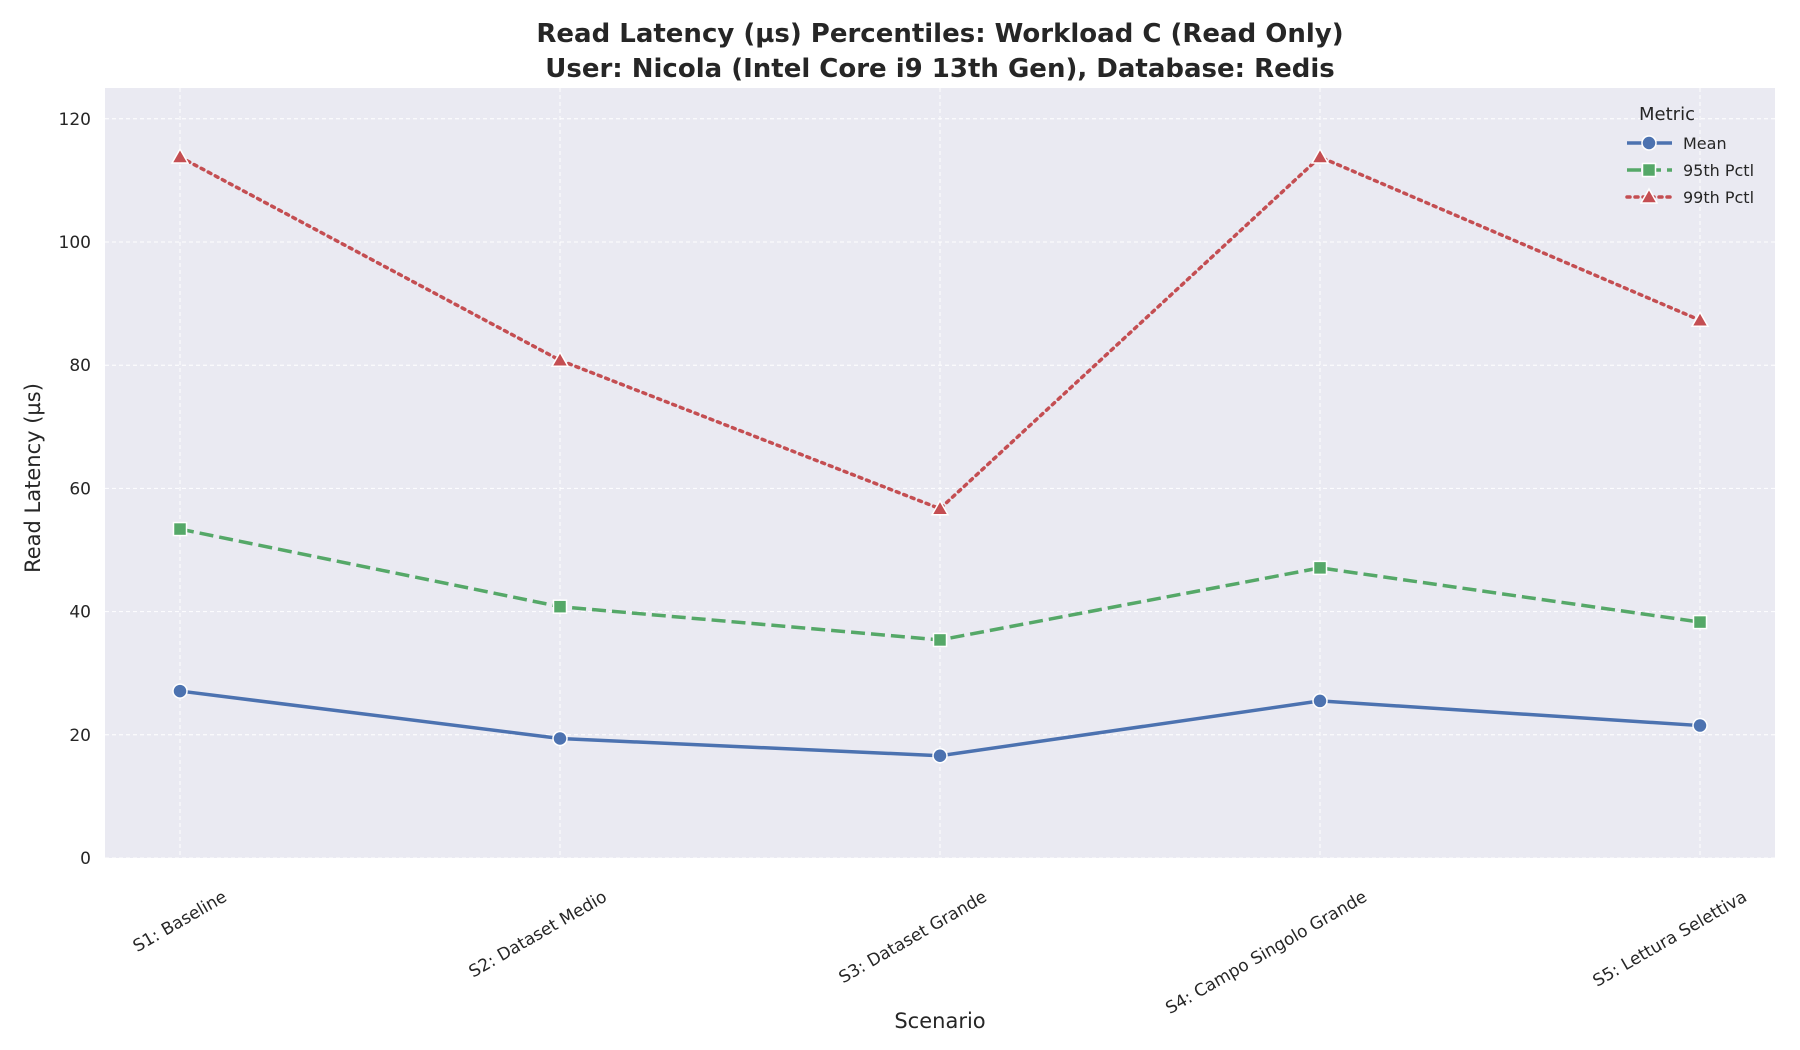  Describe the element at coordinates (538, 934) in the screenshot. I see `x-tick-label: S2: Dataset Medio` at that location.